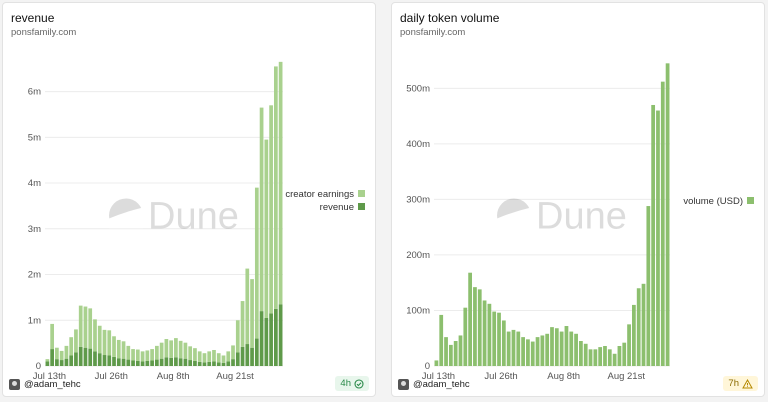 The width and height of the screenshot is (768, 402). What do you see at coordinates (34, 92) in the screenshot?
I see `y-tick-label: 6m` at bounding box center [34, 92].